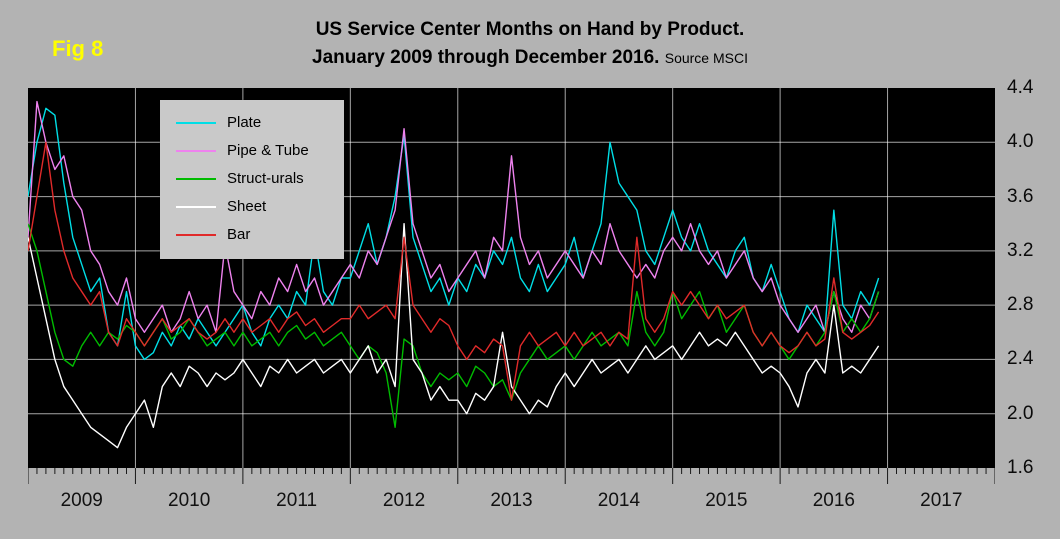  I want to click on y-axis-labels: 4.4 4.0 3.6 3.2 2.8 2.4 2.0 1.6, so click(1031, 277).